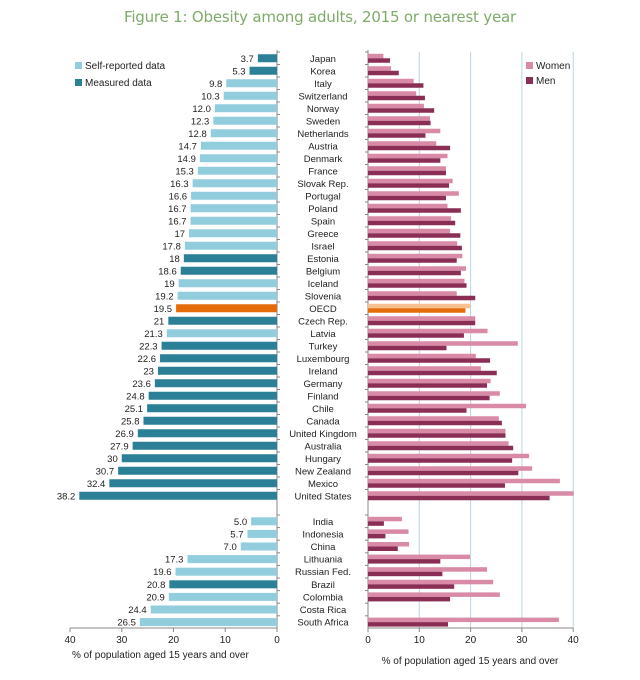 This screenshot has height=680, width=640. What do you see at coordinates (376, 56) in the screenshot?
I see `bar-women-japan` at bounding box center [376, 56].